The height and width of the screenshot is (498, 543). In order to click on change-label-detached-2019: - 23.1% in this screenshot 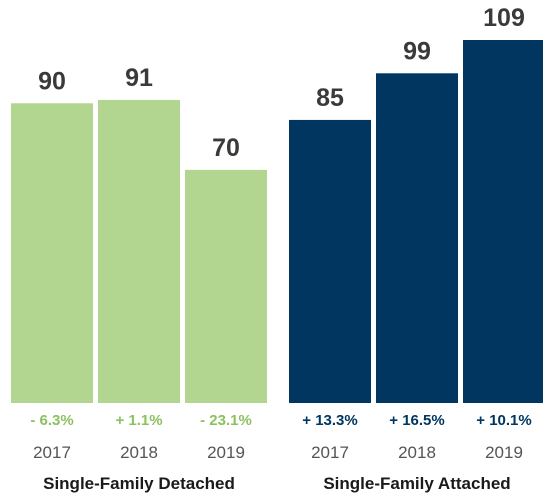, I will do `click(226, 420)`.